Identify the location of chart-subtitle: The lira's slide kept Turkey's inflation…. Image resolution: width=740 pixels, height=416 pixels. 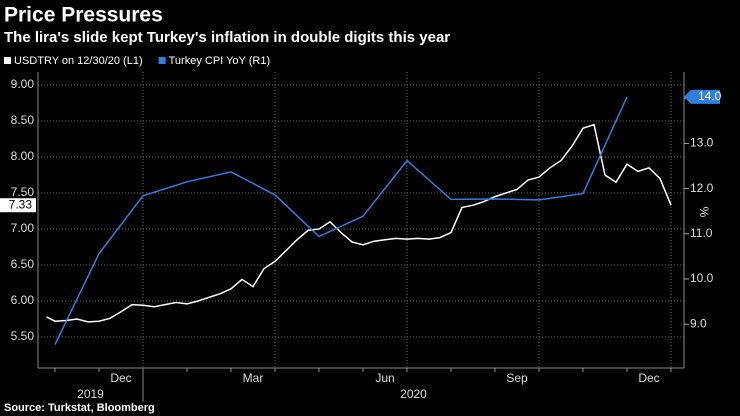
(227, 37).